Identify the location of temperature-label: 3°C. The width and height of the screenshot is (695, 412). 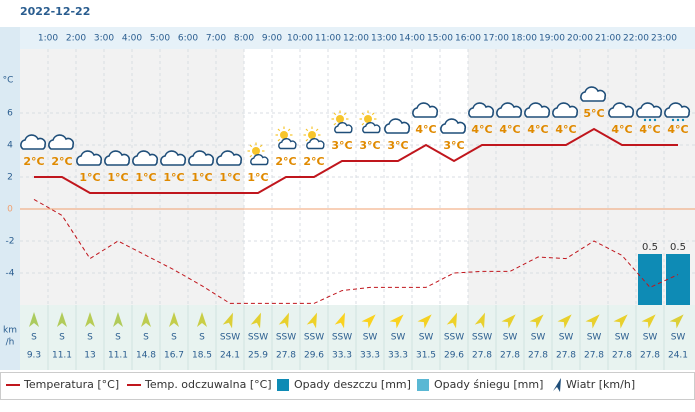
(369, 145).